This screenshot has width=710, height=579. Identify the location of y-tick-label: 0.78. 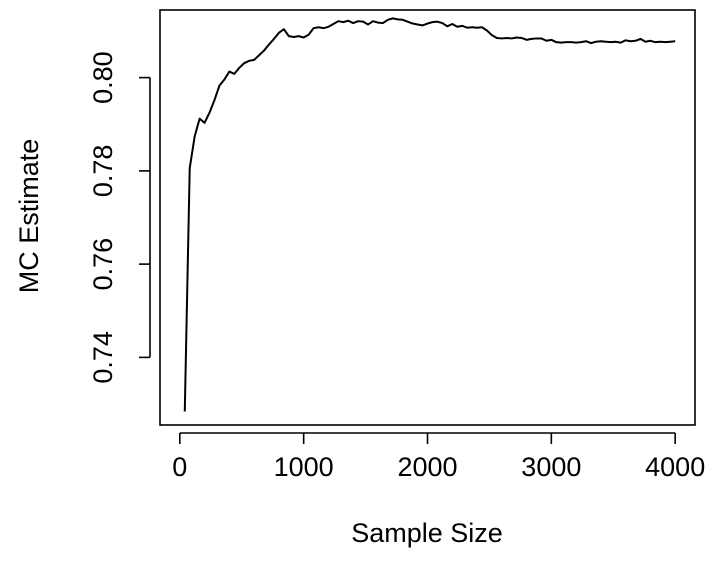
(103, 171).